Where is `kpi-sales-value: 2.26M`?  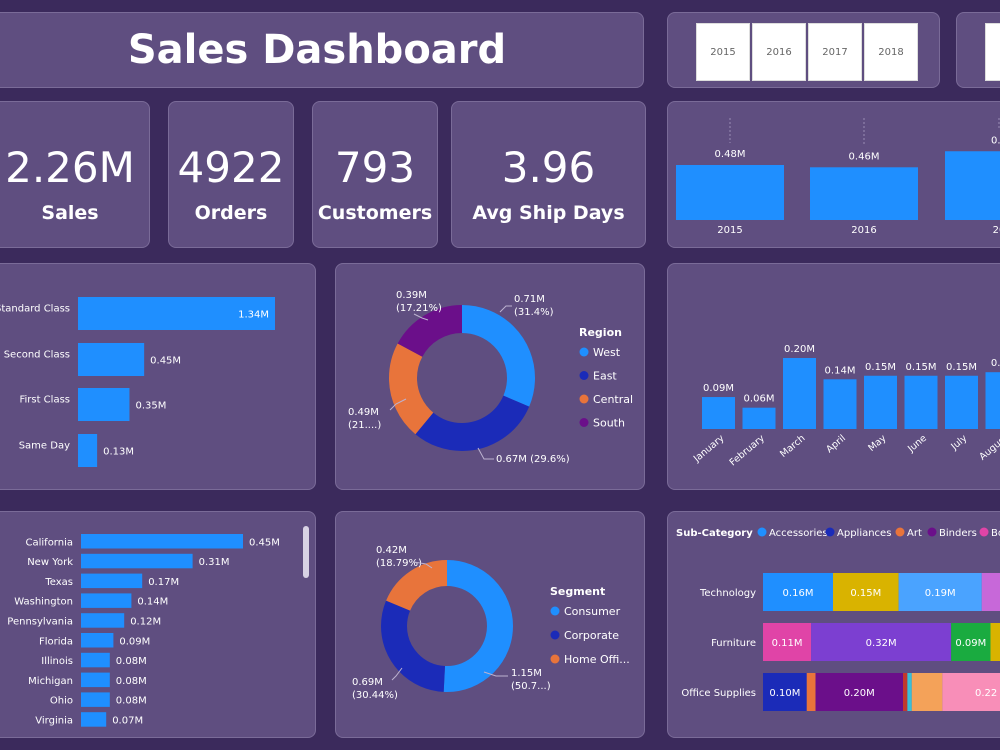
kpi-sales-value: 2.26M is located at coordinates (70, 167).